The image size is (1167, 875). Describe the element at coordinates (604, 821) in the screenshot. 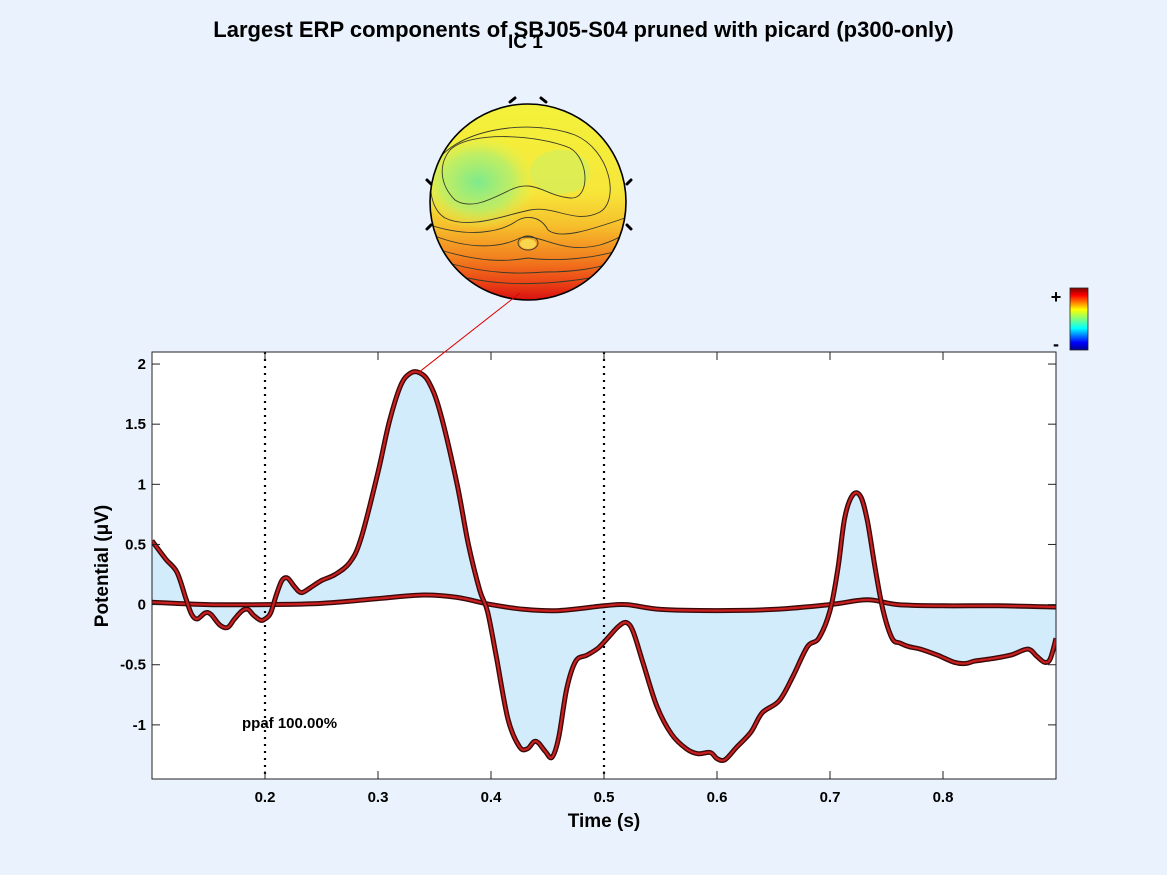

I see `x-axis-label: Time (s)` at that location.